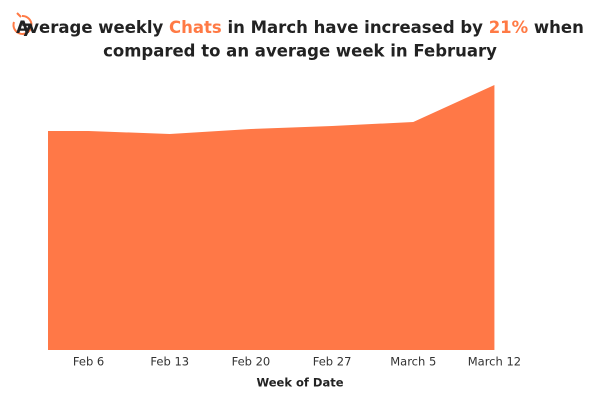  What do you see at coordinates (509, 27) in the screenshot?
I see `title-segment: 21%` at bounding box center [509, 27].